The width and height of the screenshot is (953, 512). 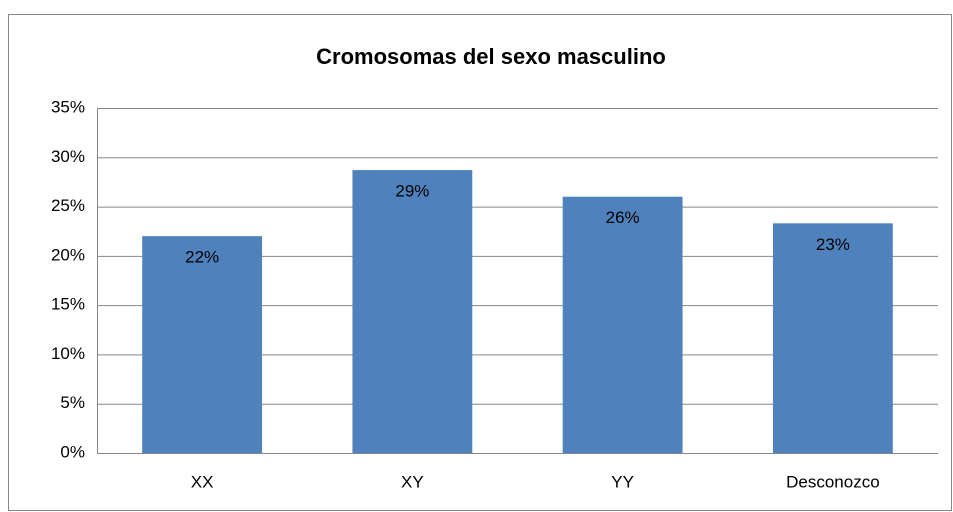 What do you see at coordinates (202, 257) in the screenshot?
I see `data-label: 22%` at bounding box center [202, 257].